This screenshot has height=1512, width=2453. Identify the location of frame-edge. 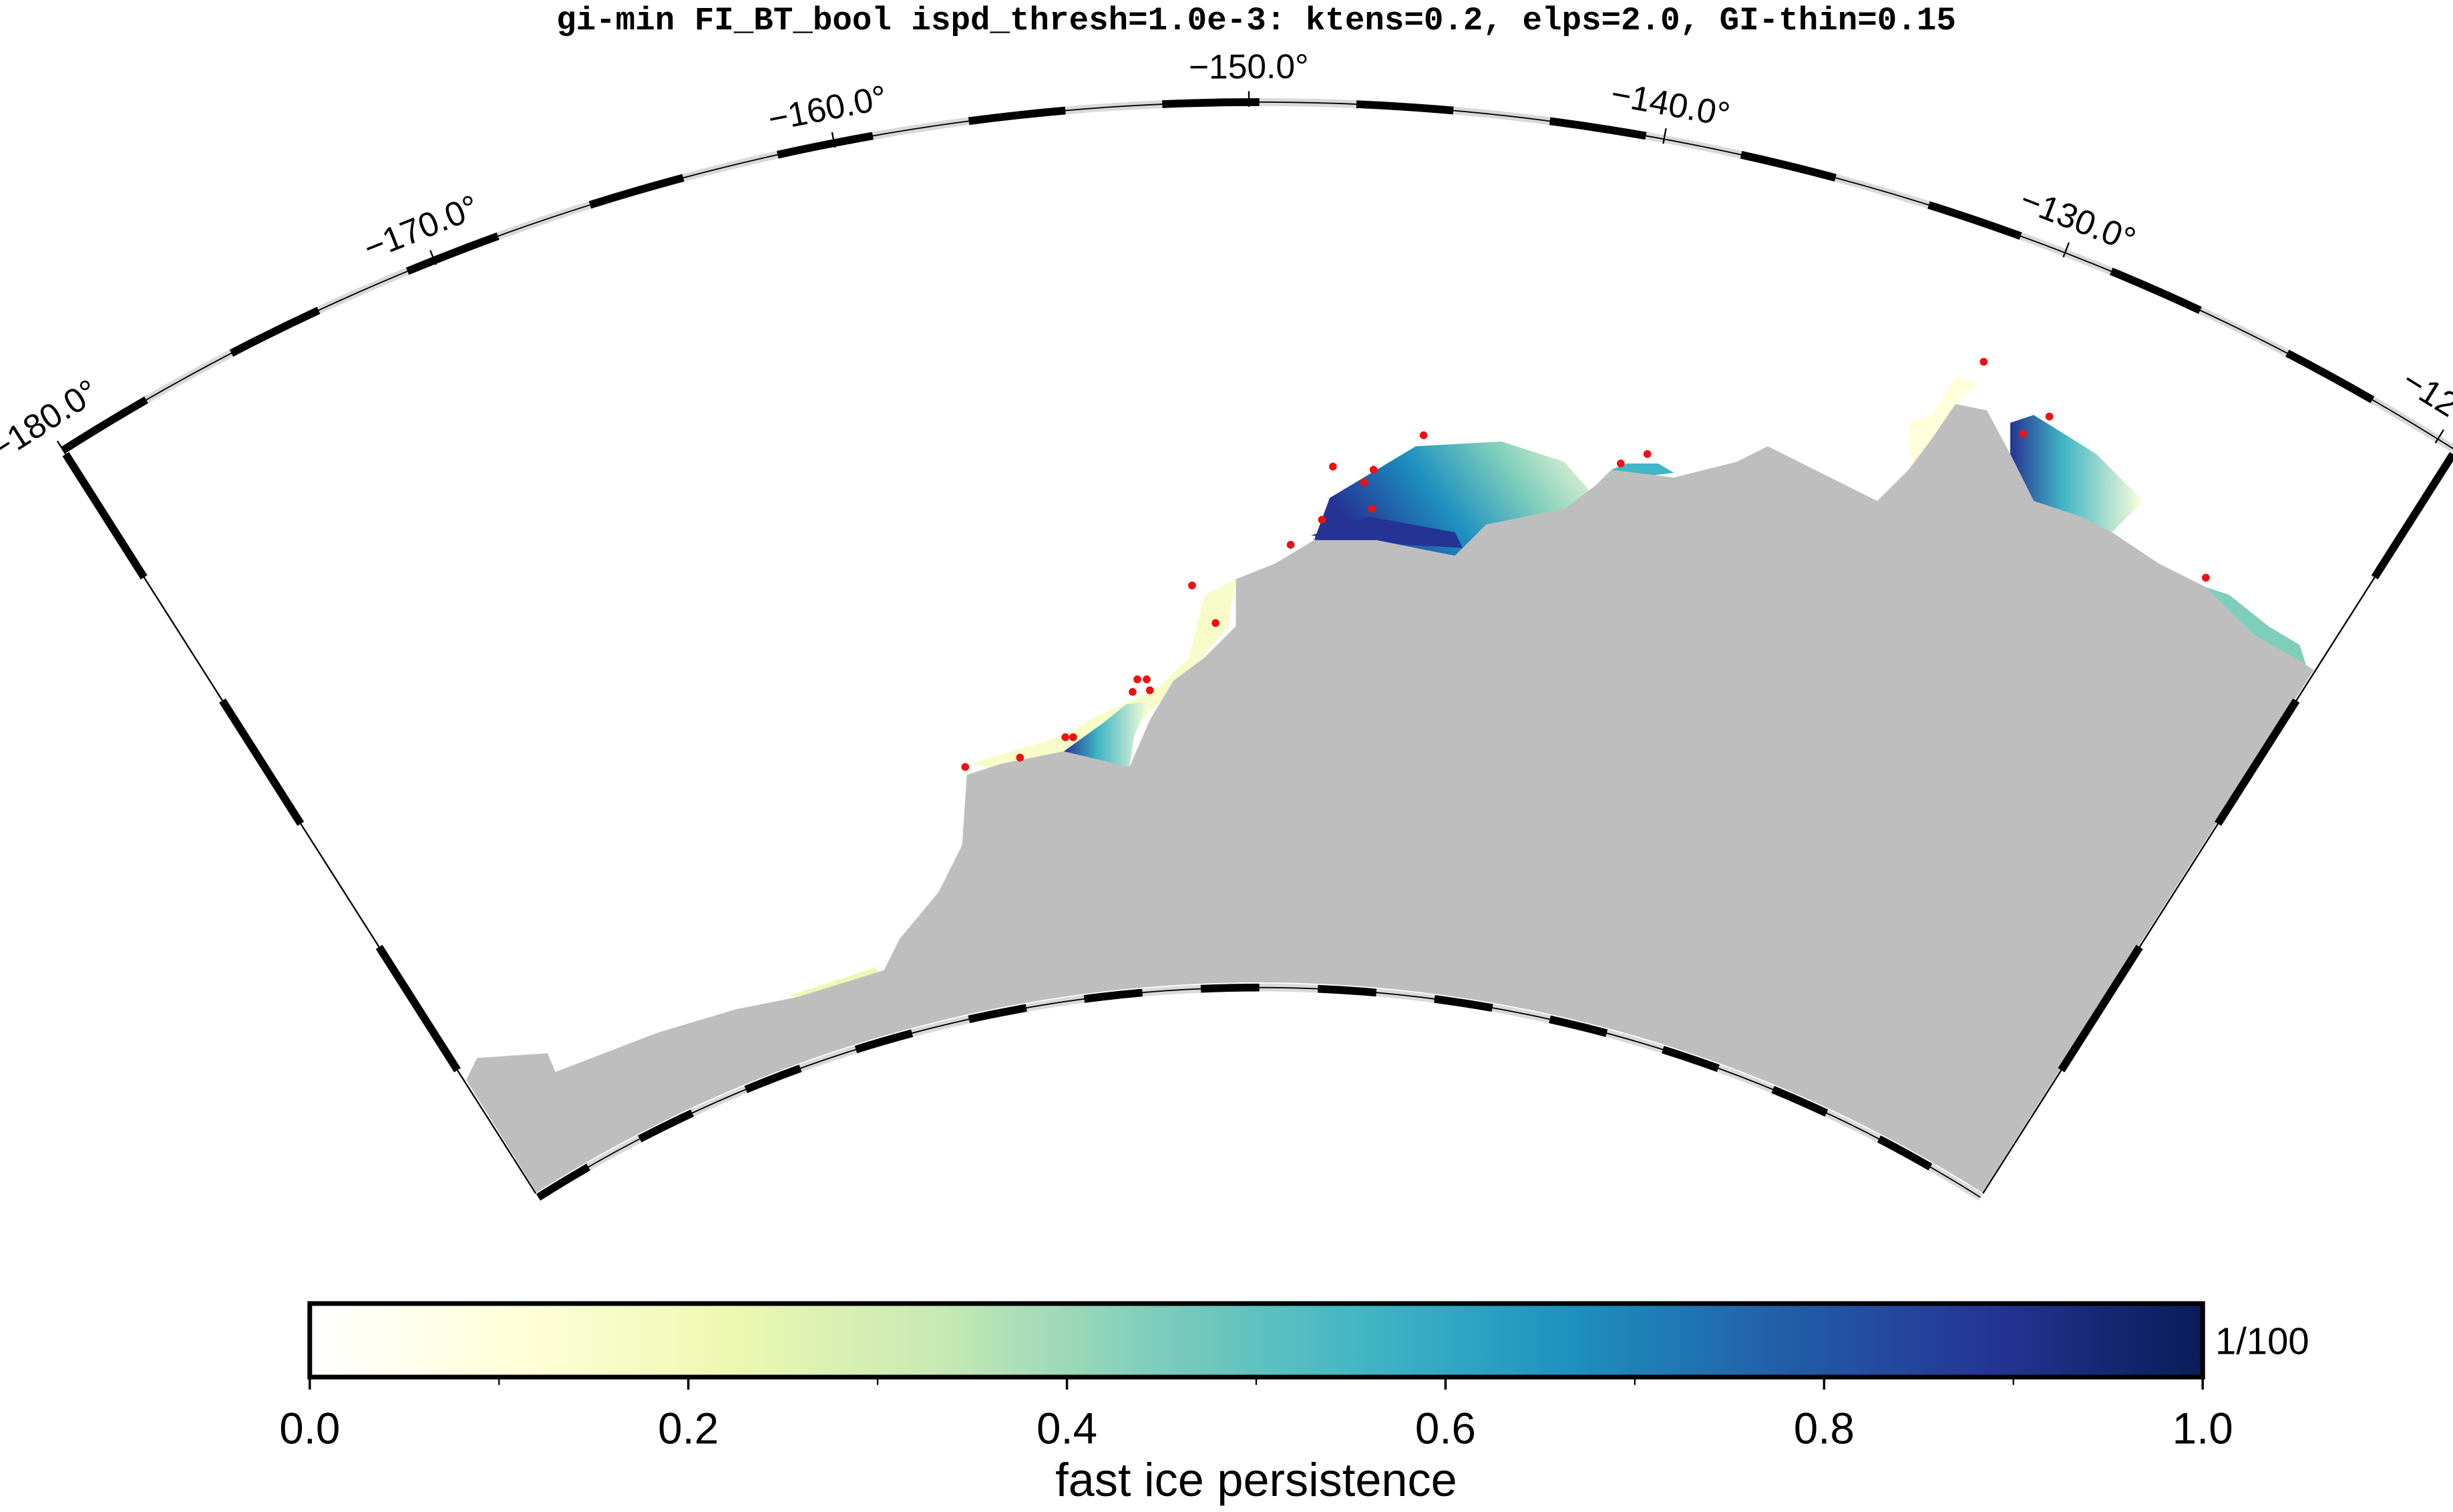
(1259, 1092).